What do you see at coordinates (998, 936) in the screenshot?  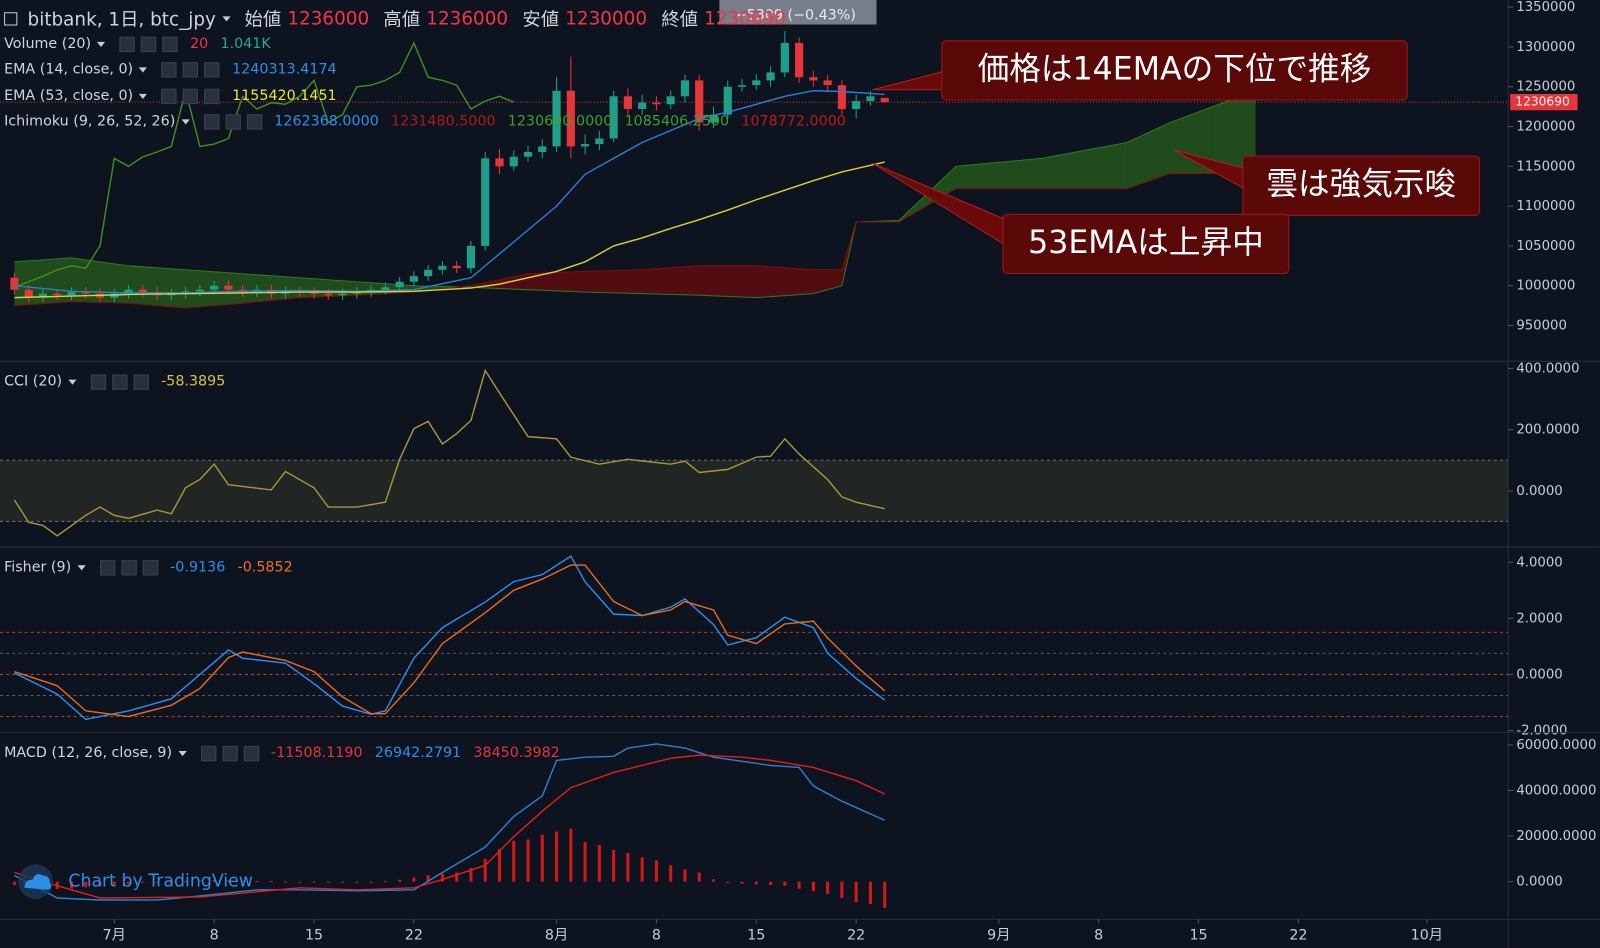 I see `x-tick-label: 9月` at bounding box center [998, 936].